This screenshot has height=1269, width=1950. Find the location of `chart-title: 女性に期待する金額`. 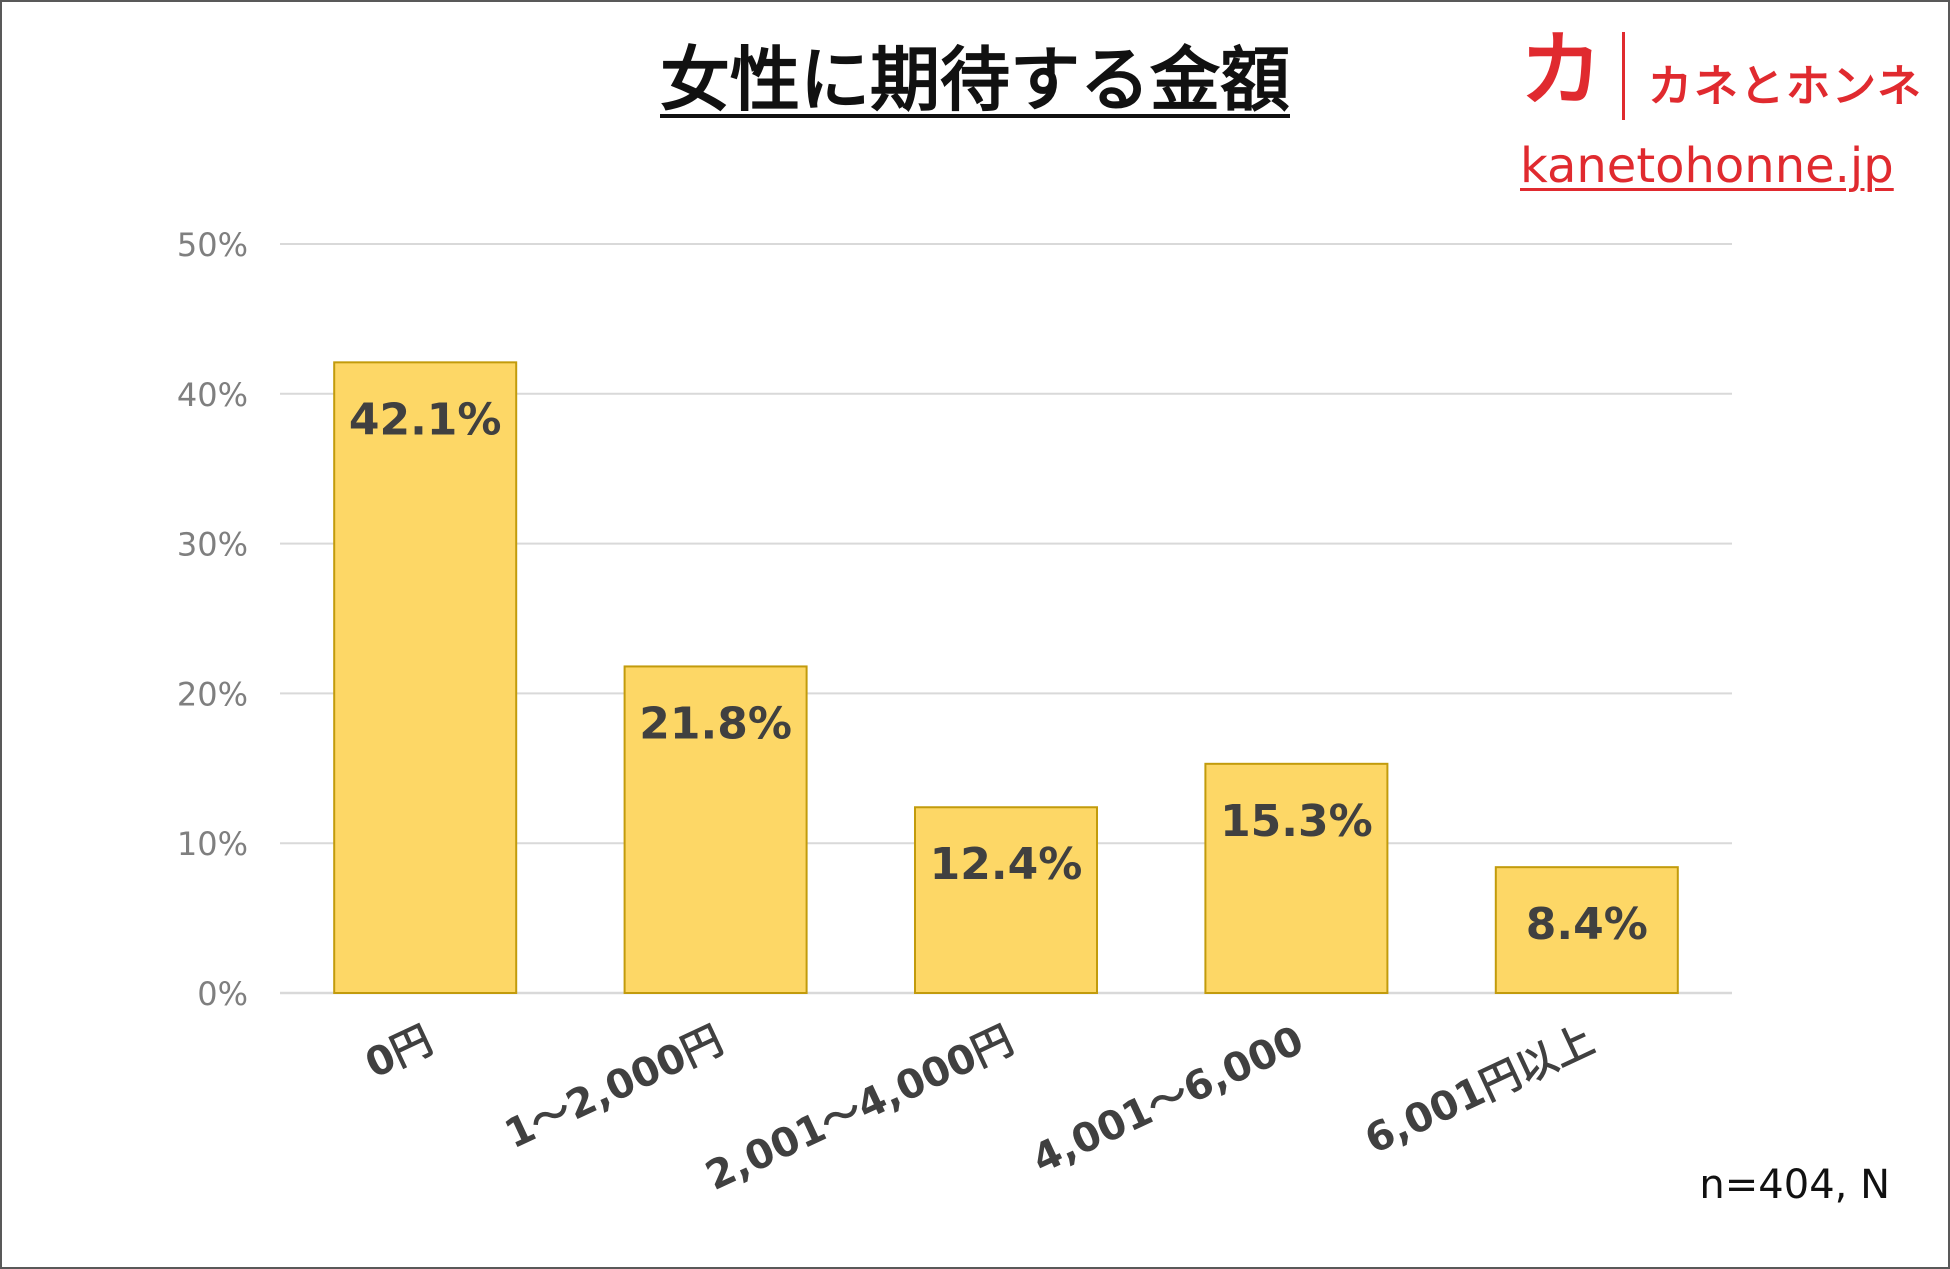

chart-title: 女性に期待する金額 is located at coordinates (975, 80).